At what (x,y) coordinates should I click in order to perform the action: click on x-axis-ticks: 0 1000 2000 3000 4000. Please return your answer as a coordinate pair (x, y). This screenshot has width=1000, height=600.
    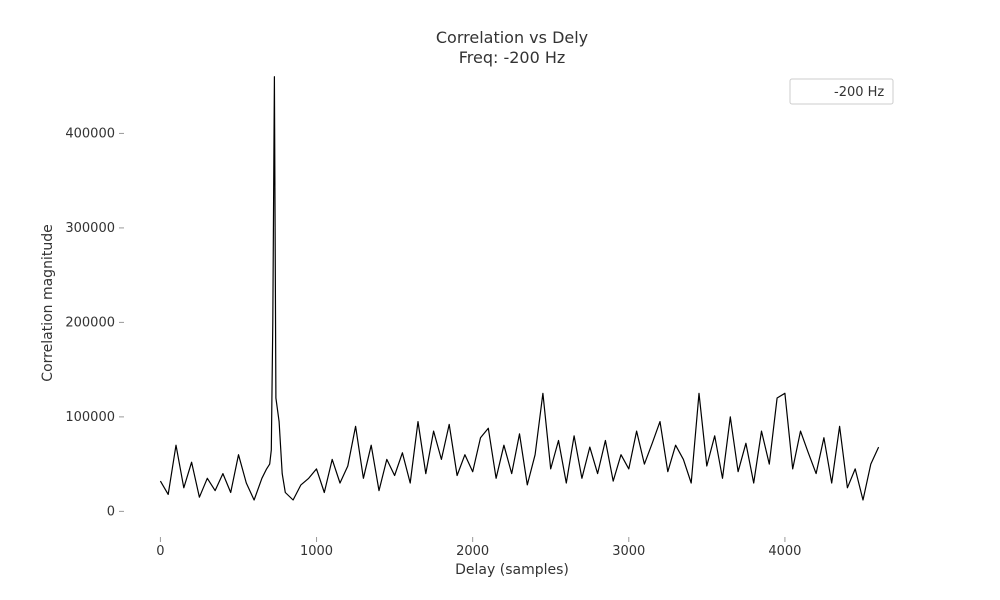
    Looking at the image, I should click on (478, 548).